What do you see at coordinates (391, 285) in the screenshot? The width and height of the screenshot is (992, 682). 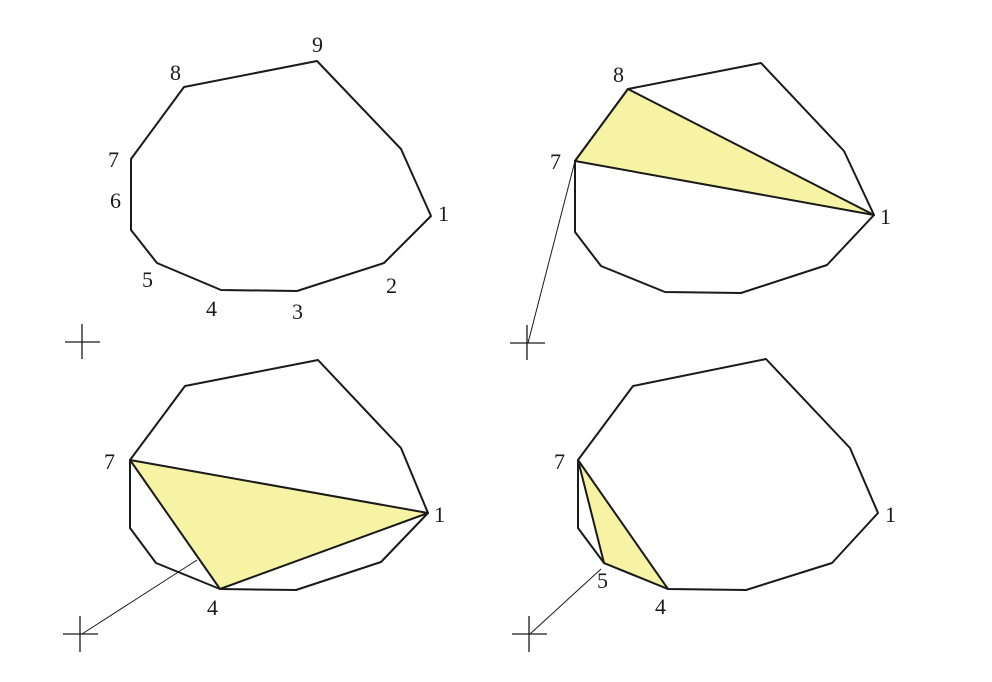 I see `vertex-label-2: 2` at bounding box center [391, 285].